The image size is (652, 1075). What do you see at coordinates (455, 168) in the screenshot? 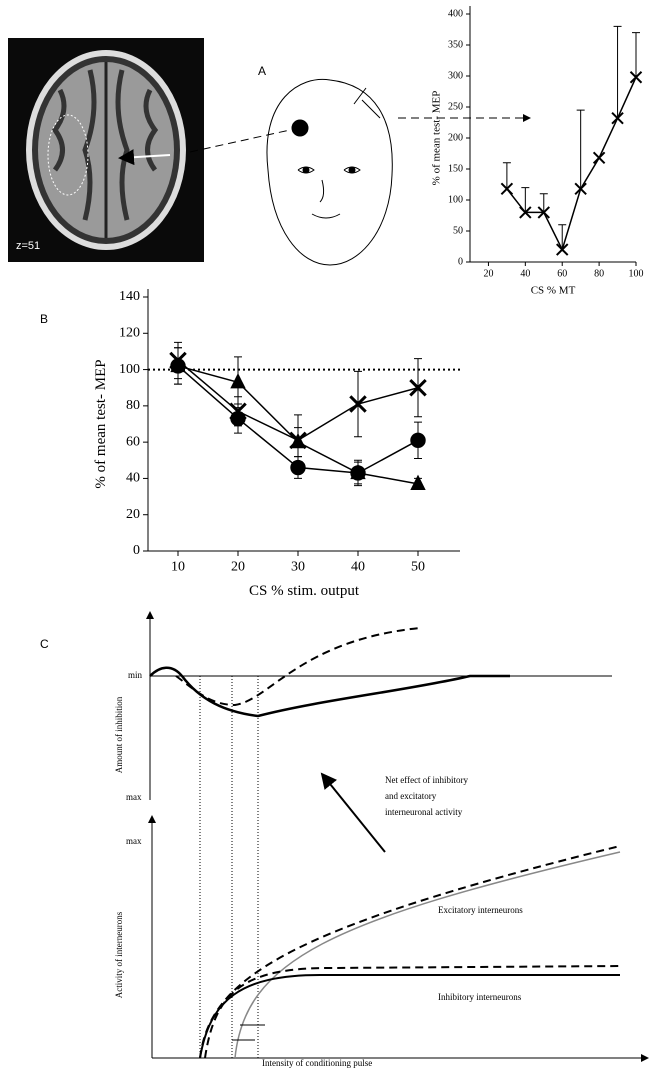
I see `y-tick-label: 150` at bounding box center [455, 168].